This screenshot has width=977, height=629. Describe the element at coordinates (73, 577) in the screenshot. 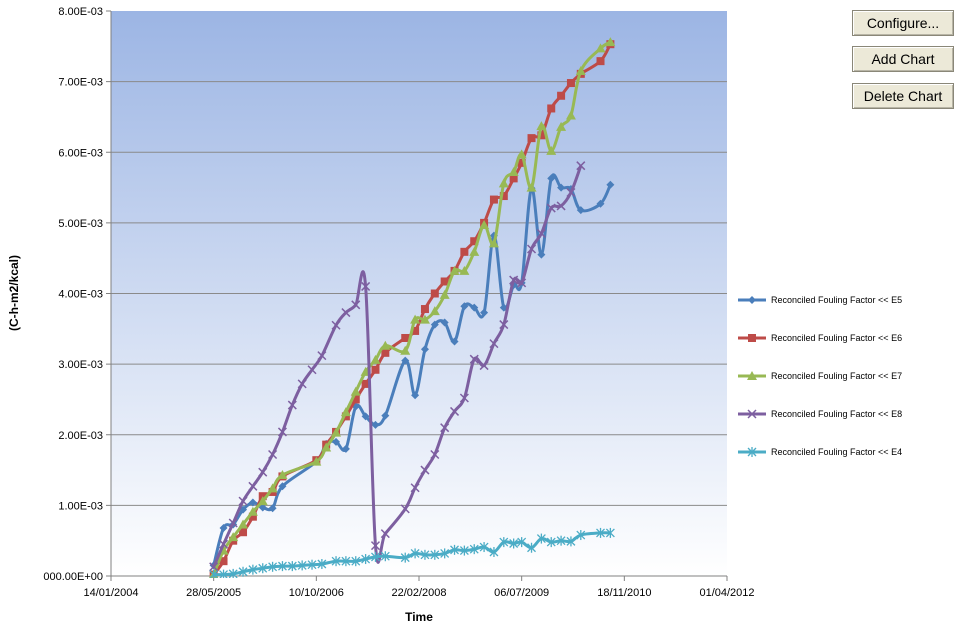

I see `y-tick-label: 000.00E+00` at that location.